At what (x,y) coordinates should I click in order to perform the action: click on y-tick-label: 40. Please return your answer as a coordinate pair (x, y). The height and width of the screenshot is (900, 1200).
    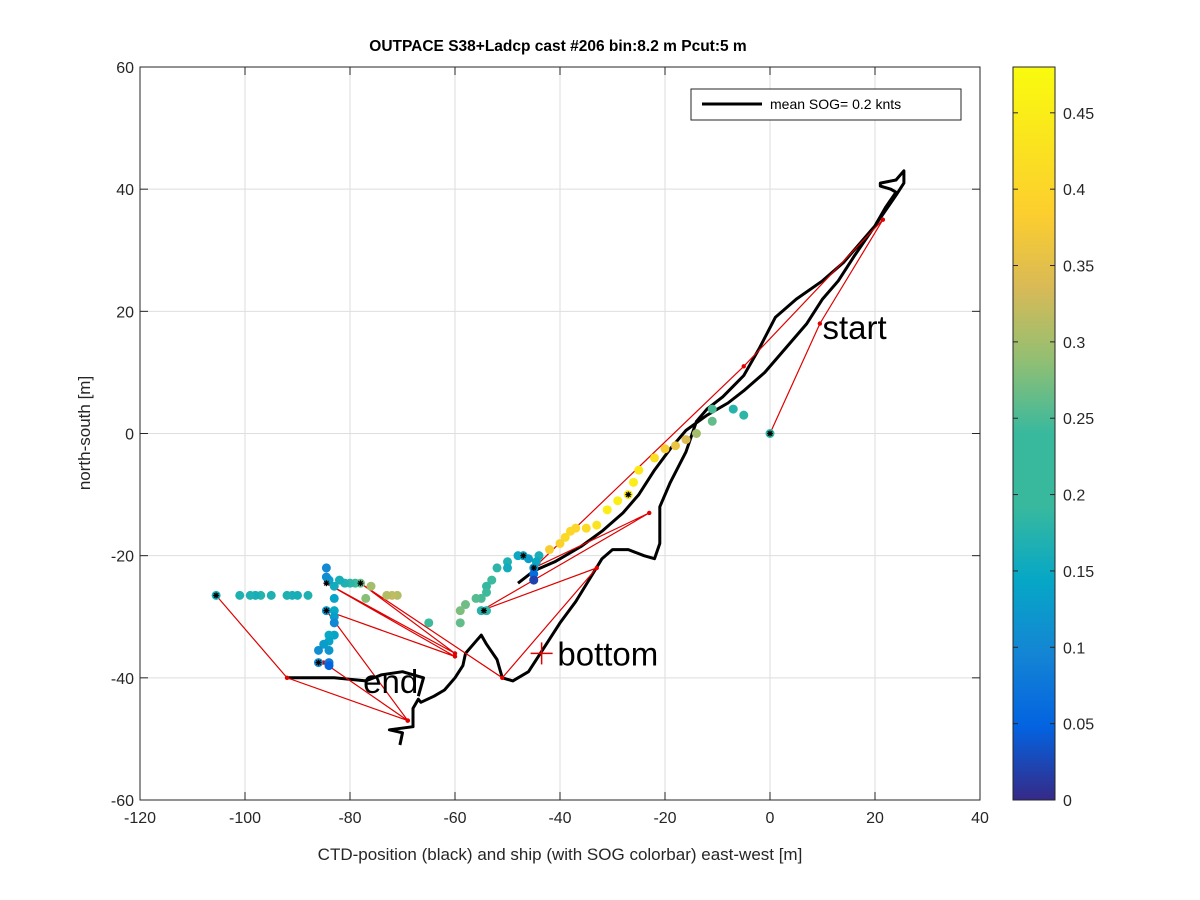
    Looking at the image, I should click on (125, 190).